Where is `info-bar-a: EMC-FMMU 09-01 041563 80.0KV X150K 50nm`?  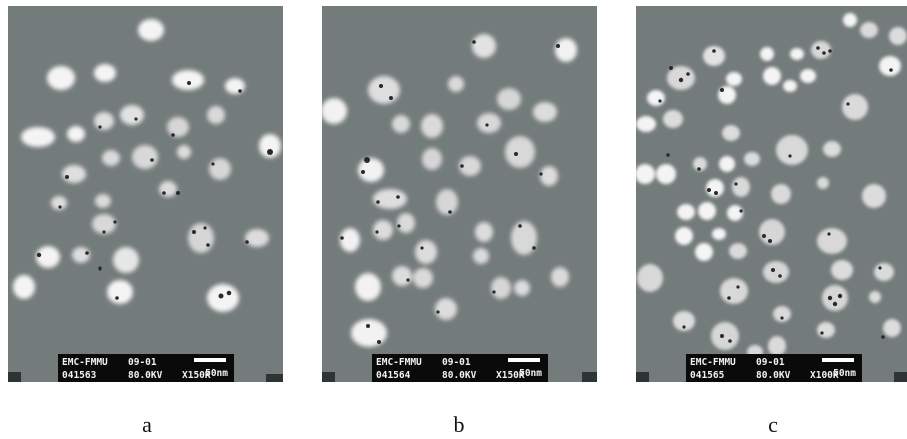 info-bar-a: EMC-FMMU 09-01 041563 80.0KV X150K 50nm is located at coordinates (146, 368).